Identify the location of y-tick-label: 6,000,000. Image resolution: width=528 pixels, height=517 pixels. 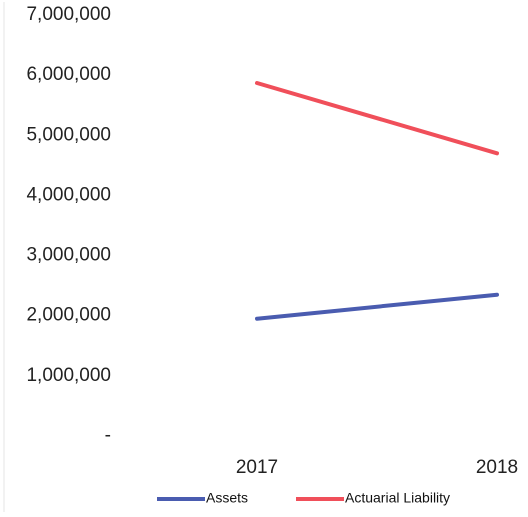
(68, 74).